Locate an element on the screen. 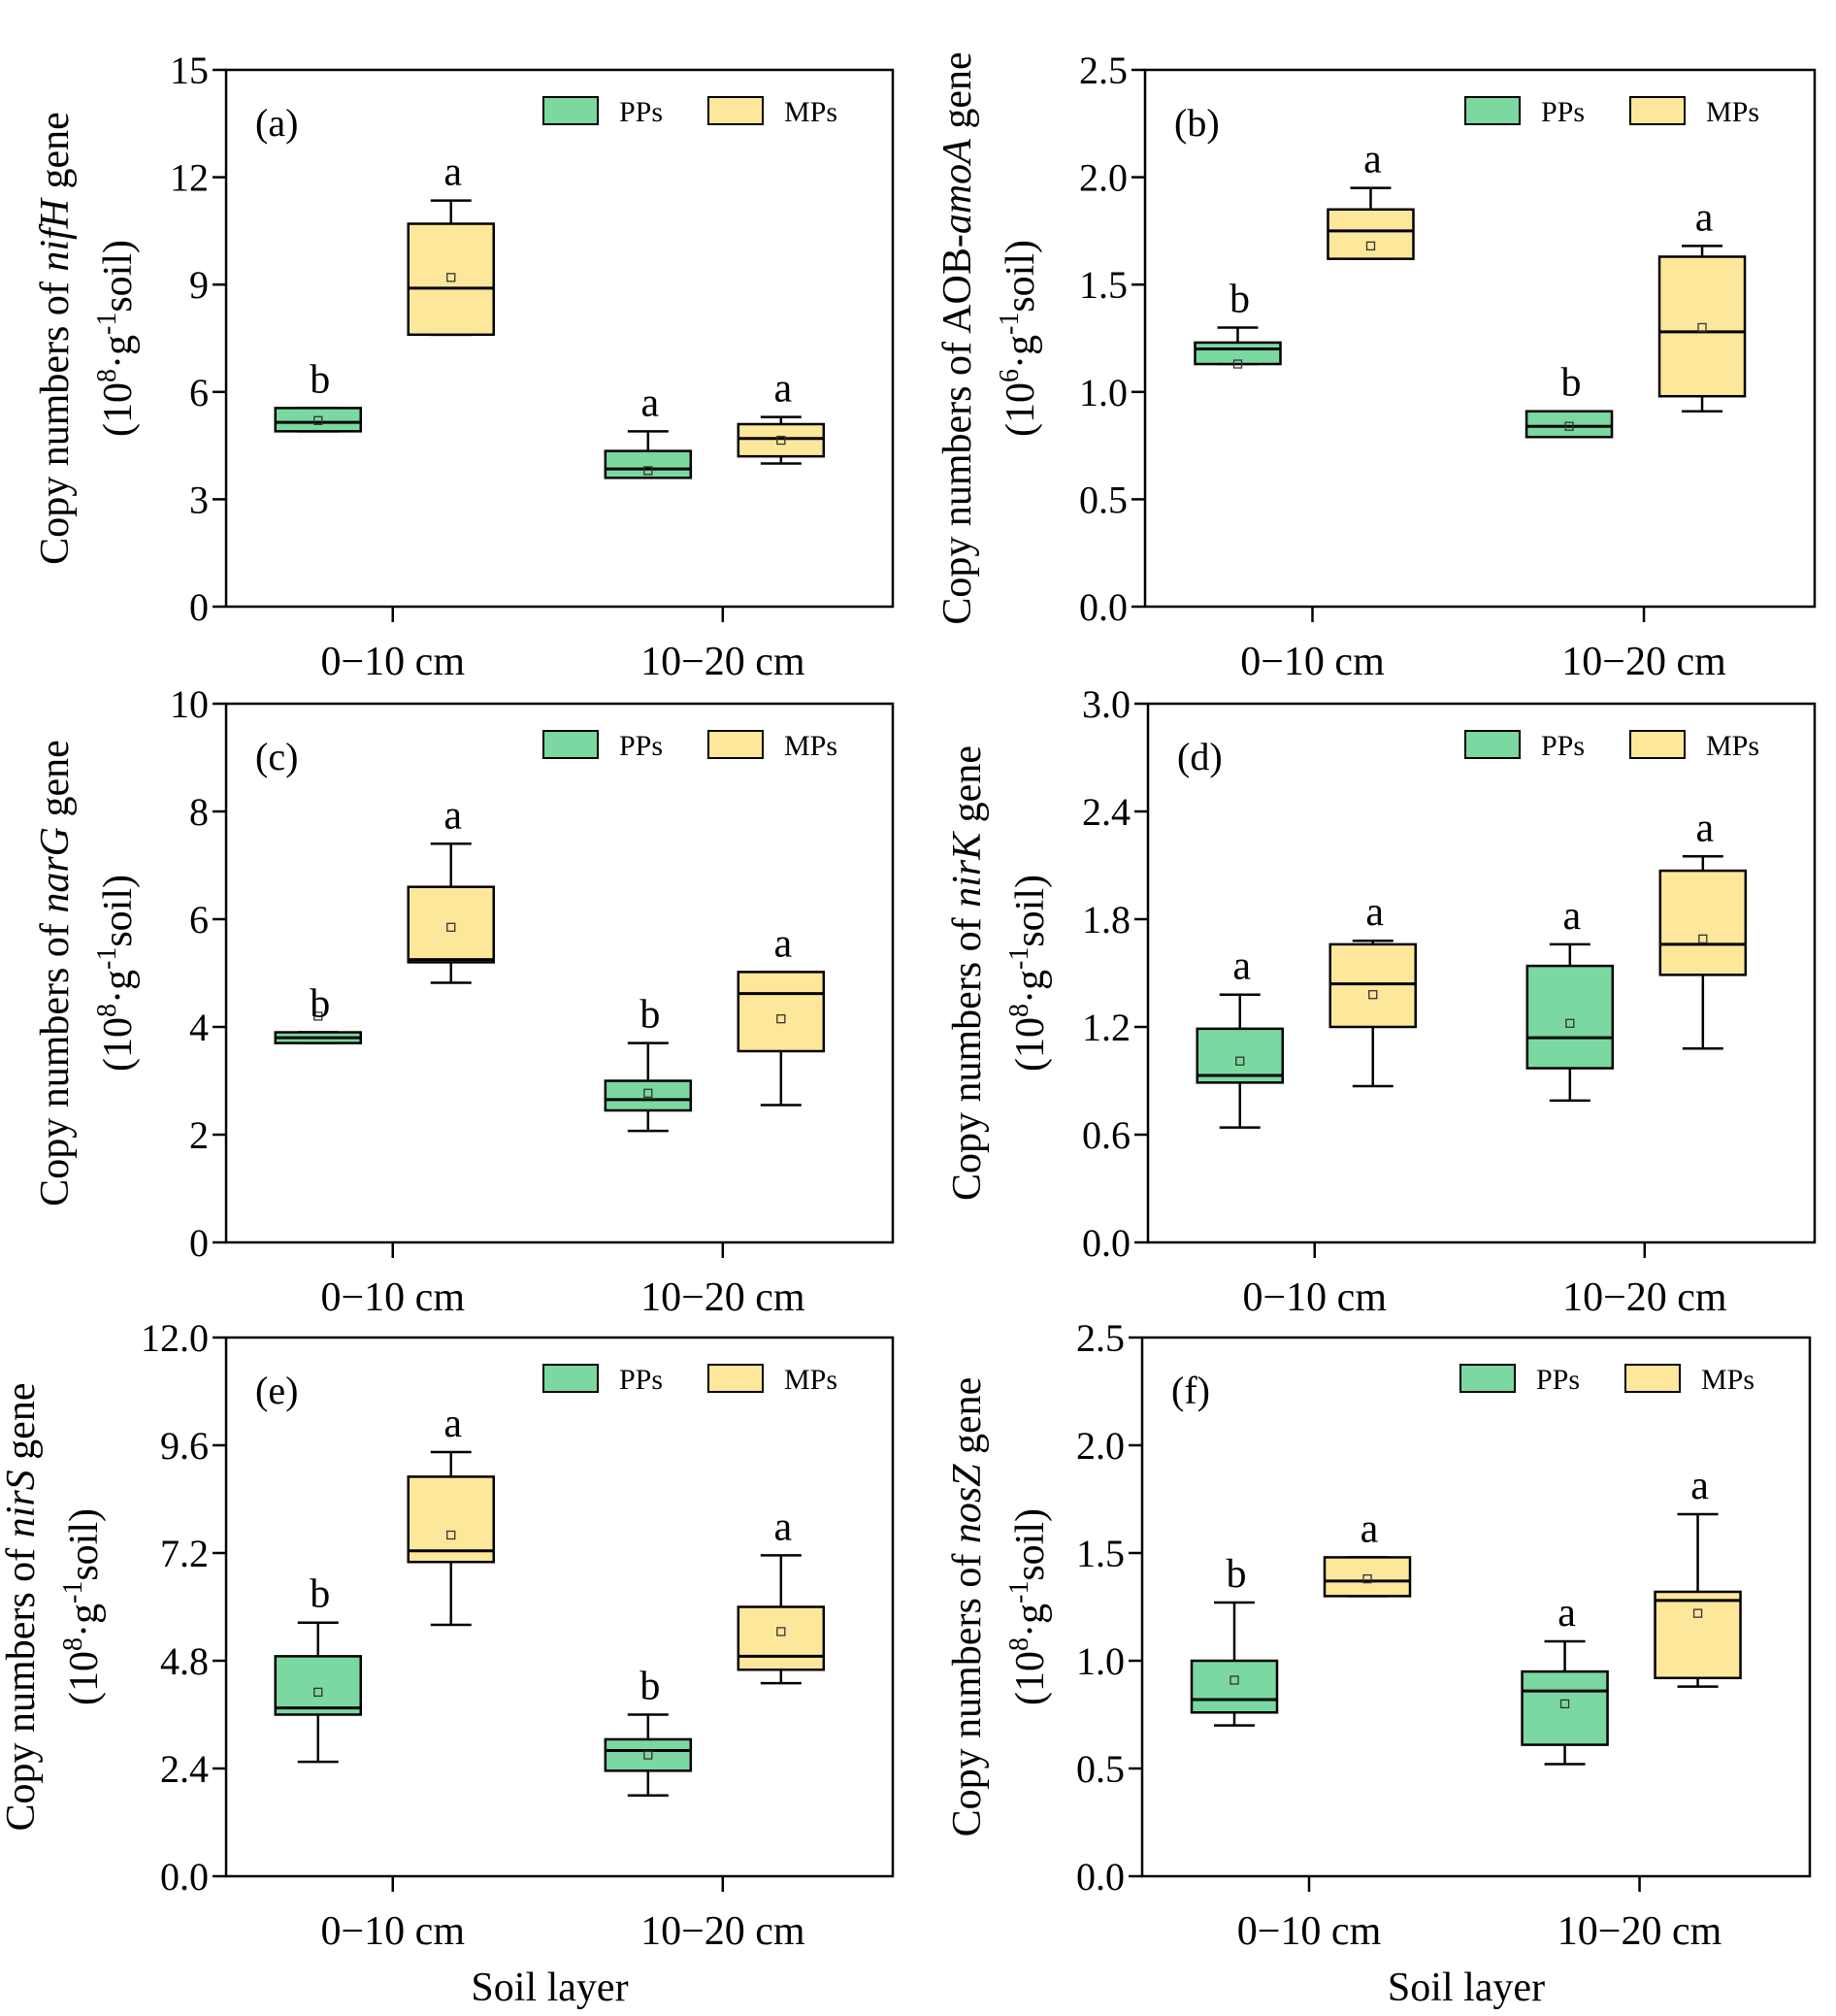  y-axis-title: Copy numbers of nirS gene is located at coordinates (22, 1607).